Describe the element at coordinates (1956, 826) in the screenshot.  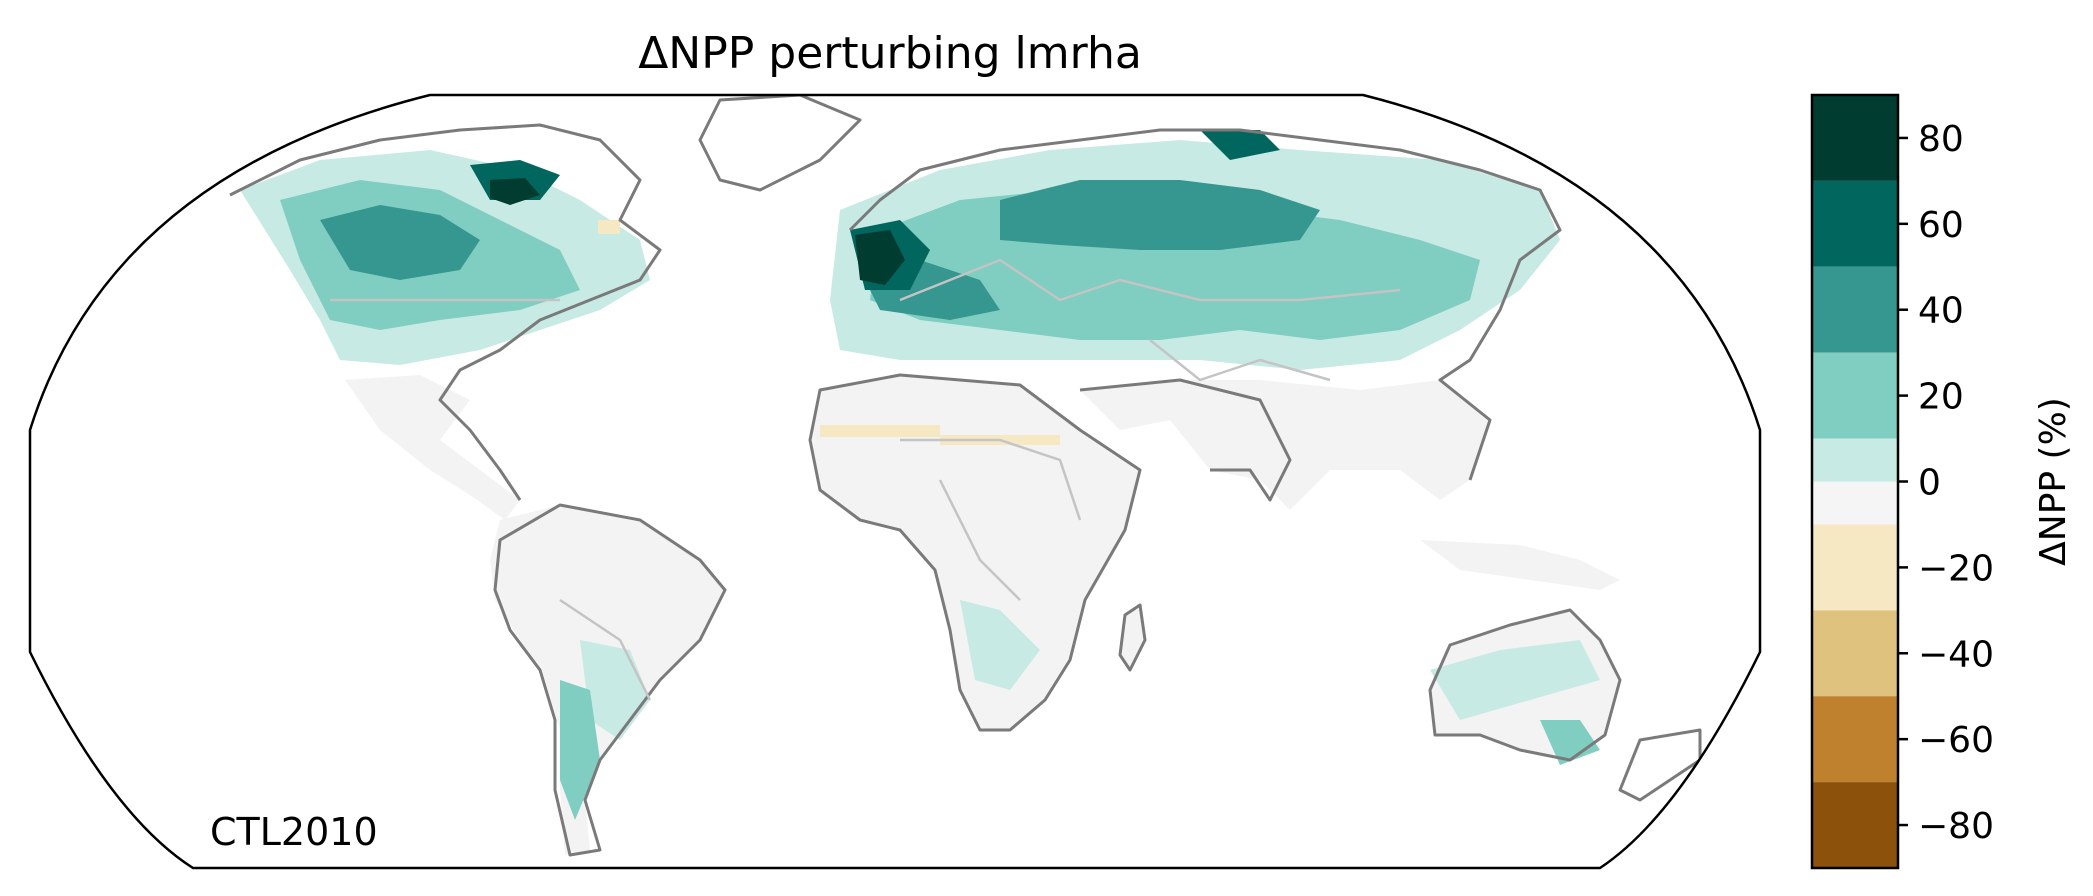
I see `colorbar-tick-label: −80` at that location.